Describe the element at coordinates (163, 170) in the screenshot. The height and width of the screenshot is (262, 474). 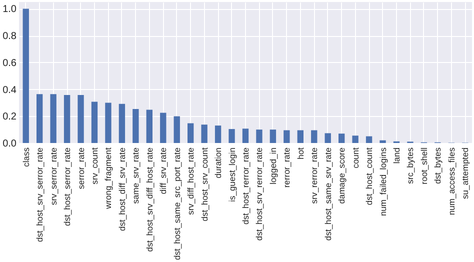
I see `x-tick-label: diff_srv_rate` at that location.